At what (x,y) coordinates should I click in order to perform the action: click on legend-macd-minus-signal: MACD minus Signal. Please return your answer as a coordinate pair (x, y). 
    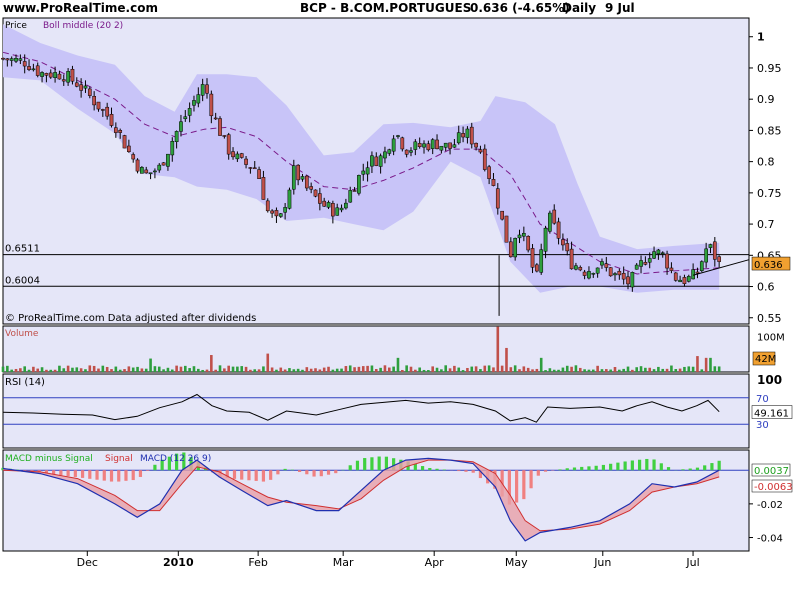
    Looking at the image, I should click on (49, 459).